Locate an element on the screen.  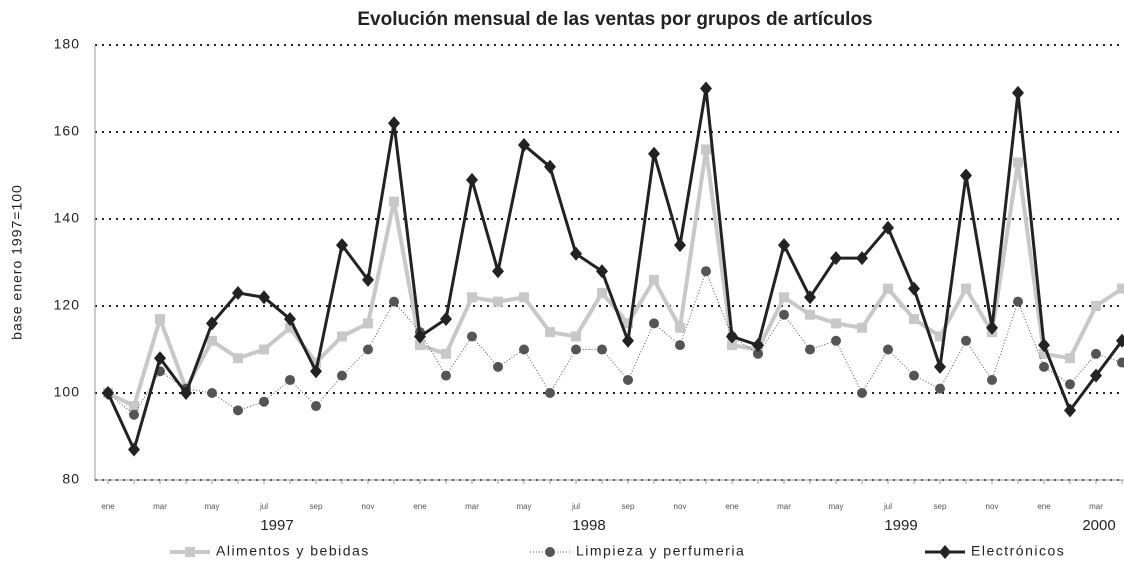
y-tick-label: 120 is located at coordinates (67, 305).